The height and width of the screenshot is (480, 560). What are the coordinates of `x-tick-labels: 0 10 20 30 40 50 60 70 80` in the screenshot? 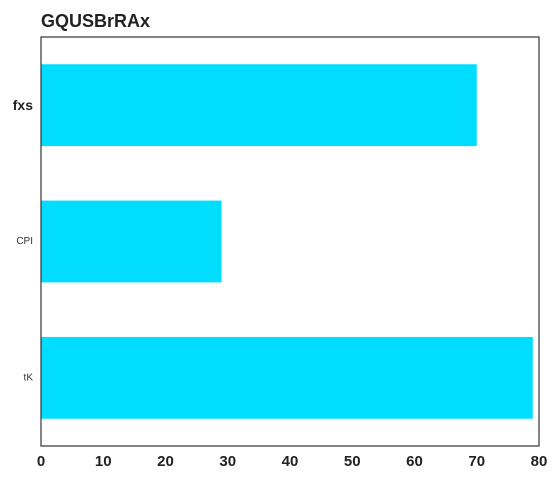 It's located at (292, 461).